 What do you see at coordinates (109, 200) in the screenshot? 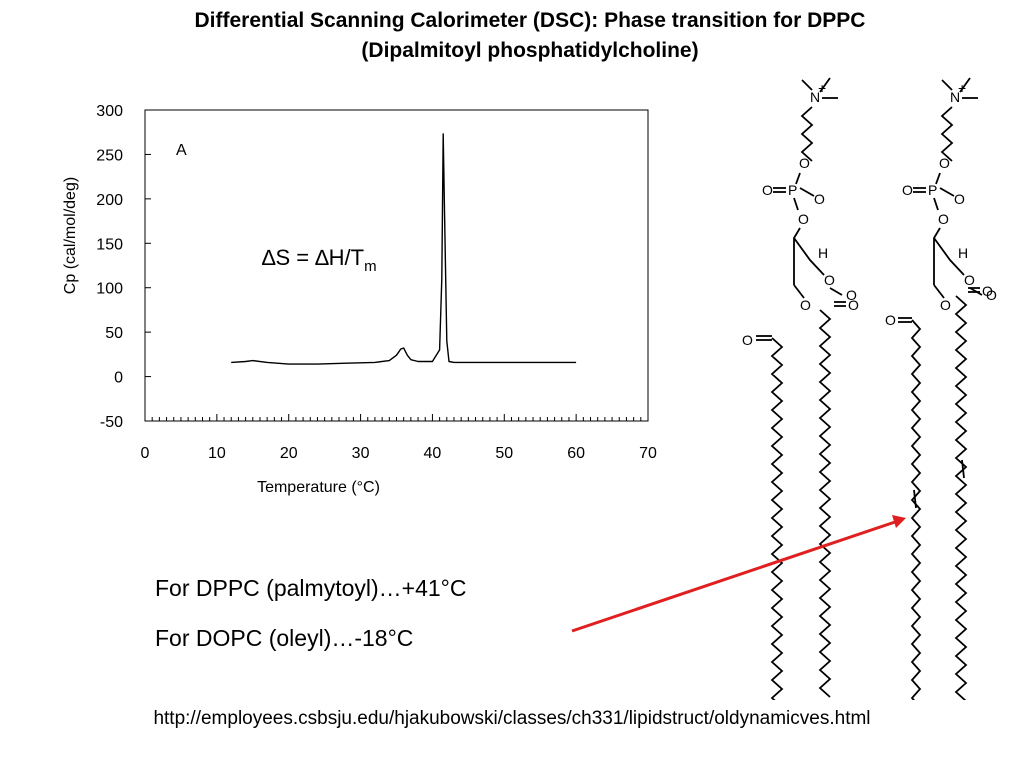
I see `y-tick-label: 200` at bounding box center [109, 200].